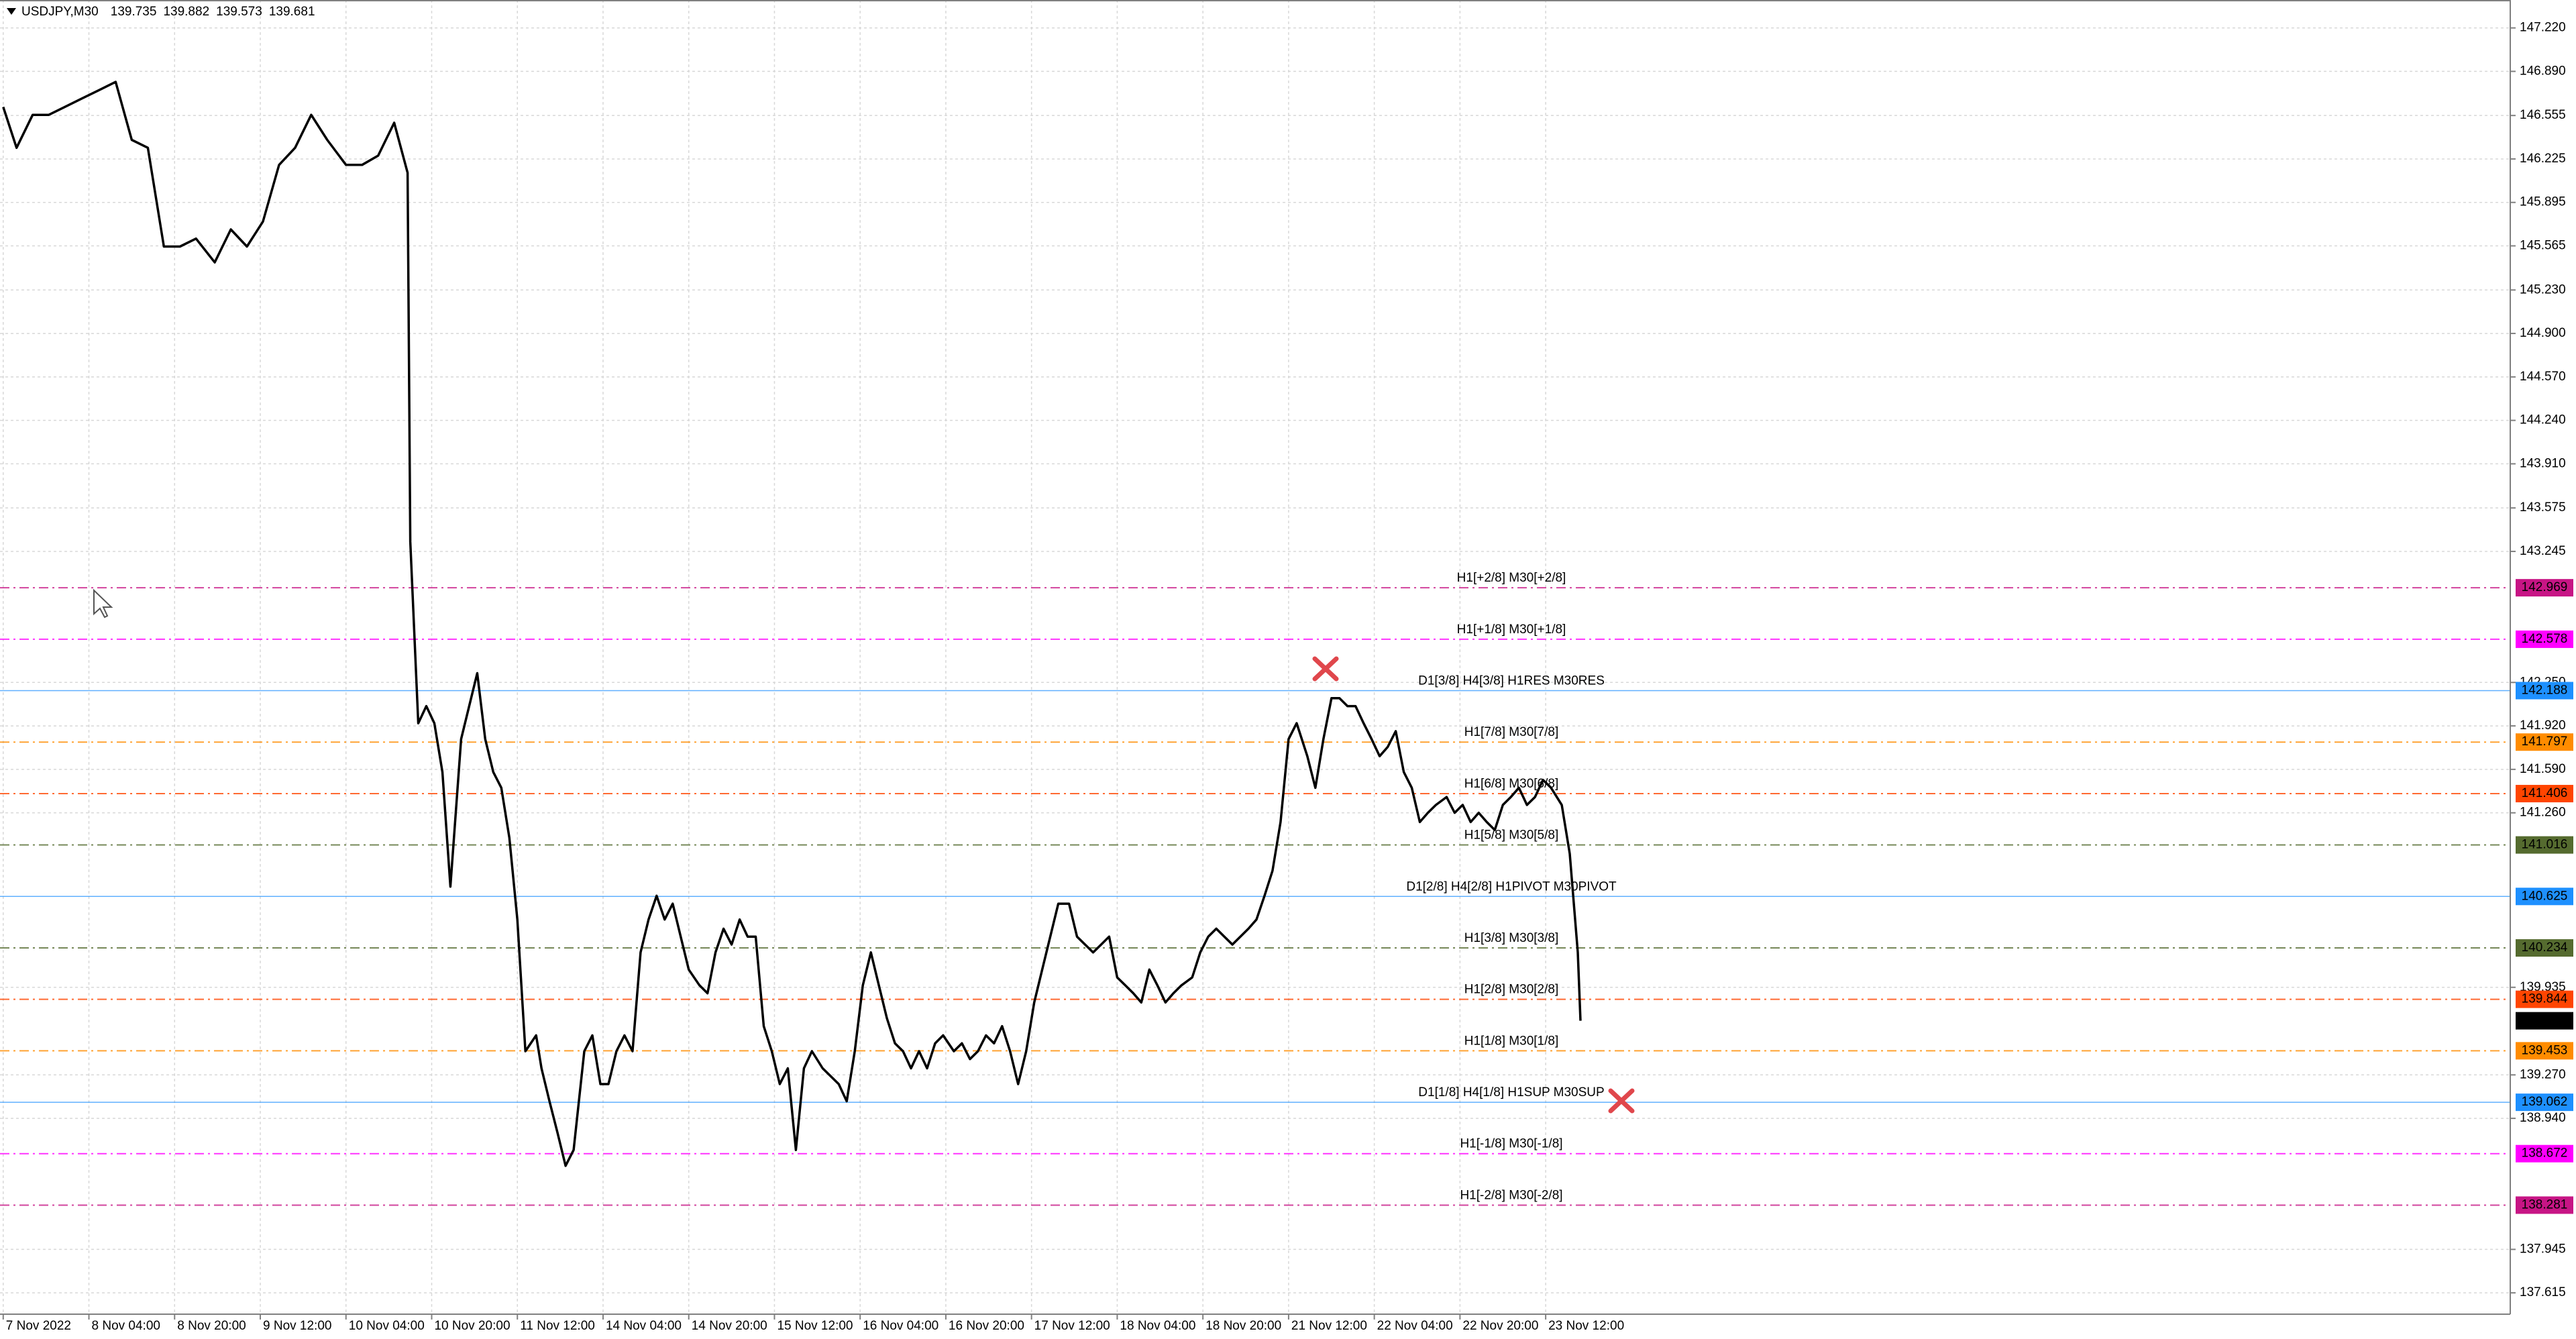  What do you see at coordinates (2543, 420) in the screenshot?
I see `y-tick-label: 144.240` at bounding box center [2543, 420].